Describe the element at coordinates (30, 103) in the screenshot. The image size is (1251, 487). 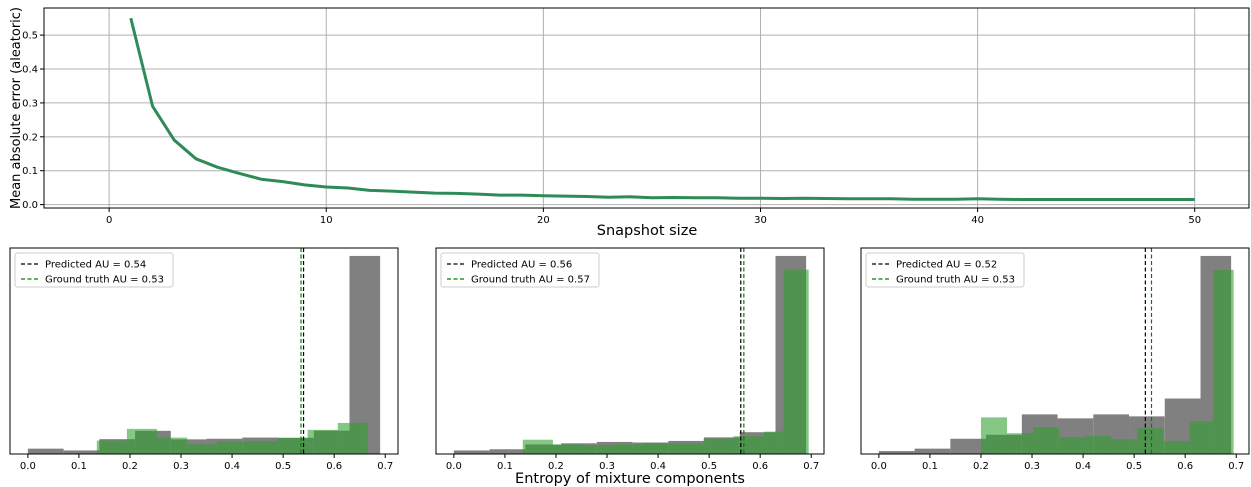
I see `y-tick-label: 0.3` at that location.